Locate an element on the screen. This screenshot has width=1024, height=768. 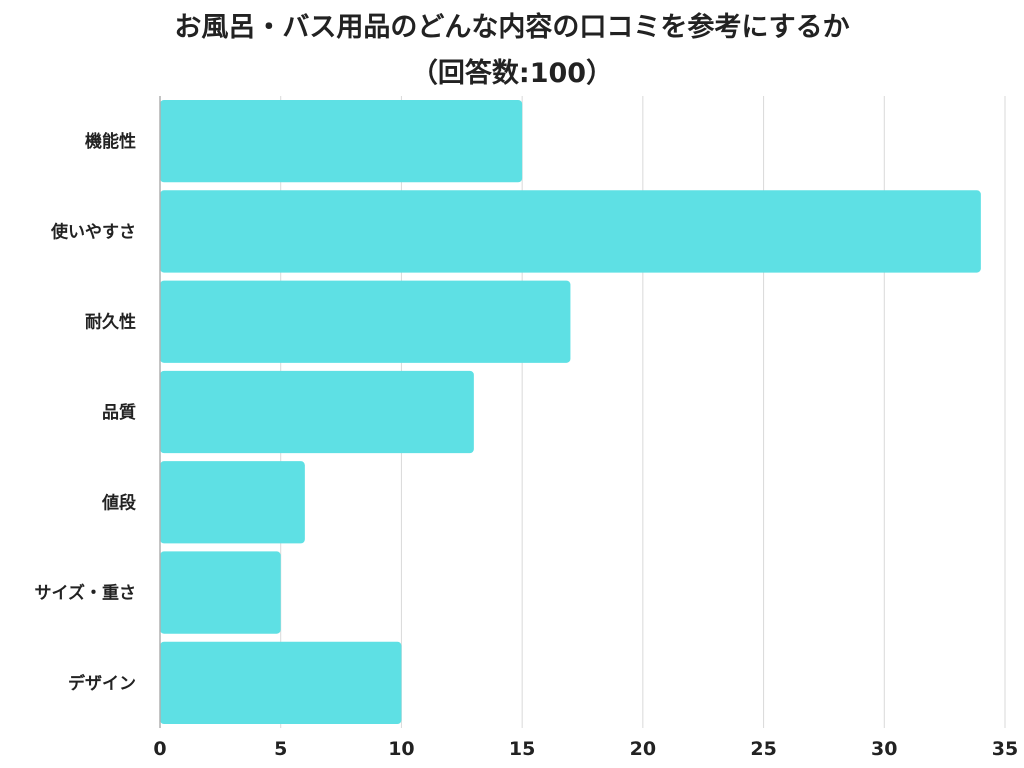
category-label: 値段 is located at coordinates (118, 502).